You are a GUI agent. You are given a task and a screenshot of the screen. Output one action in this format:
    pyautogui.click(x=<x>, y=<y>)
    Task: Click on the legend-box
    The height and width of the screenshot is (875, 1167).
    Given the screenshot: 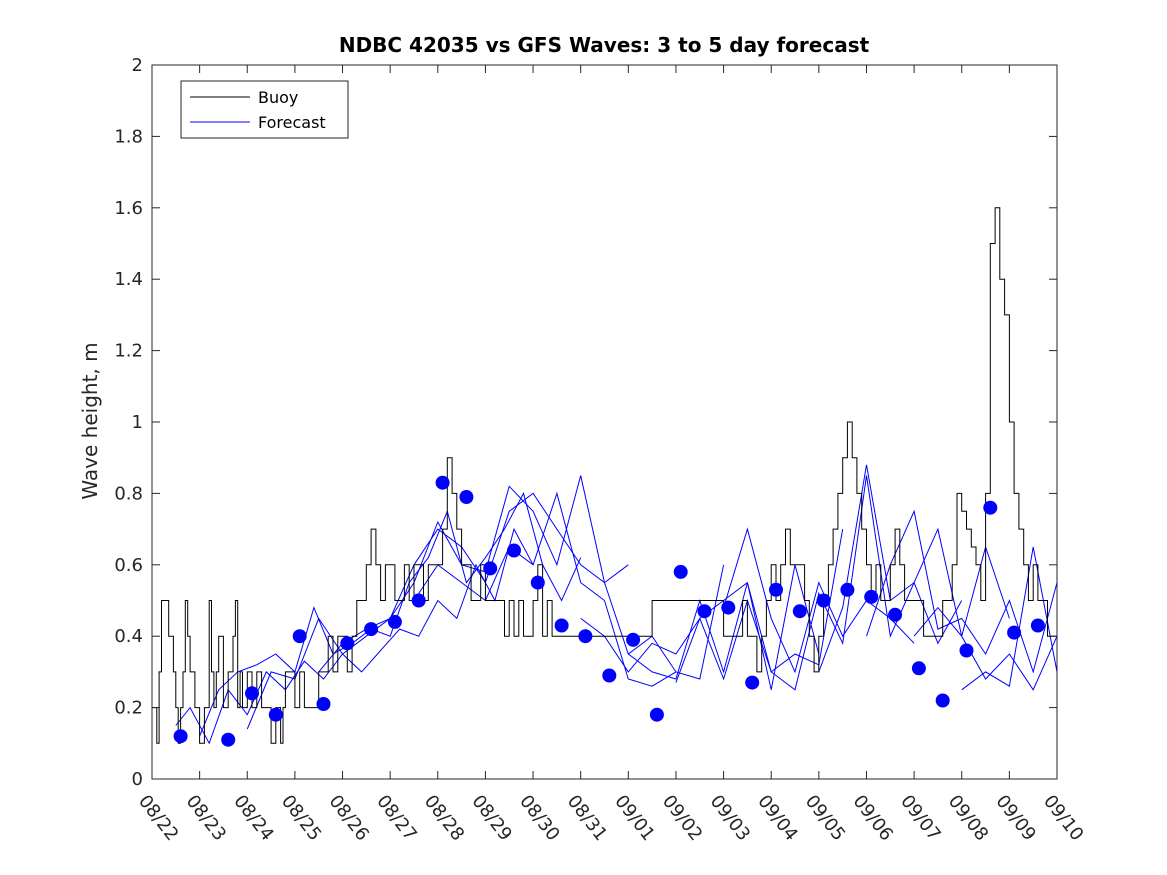 What is the action you would take?
    pyautogui.click(x=264, y=109)
    